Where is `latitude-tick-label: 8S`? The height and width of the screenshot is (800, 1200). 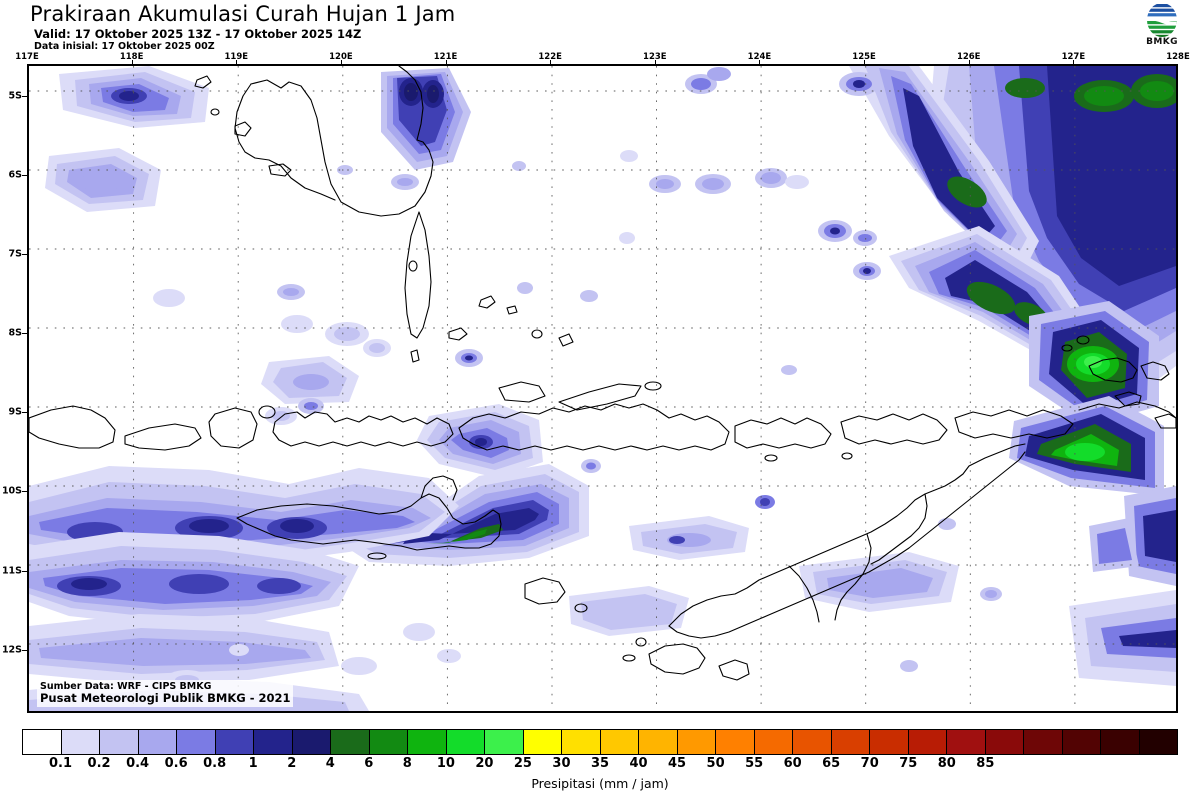
latitude-tick-label: 8S is located at coordinates (15, 333).